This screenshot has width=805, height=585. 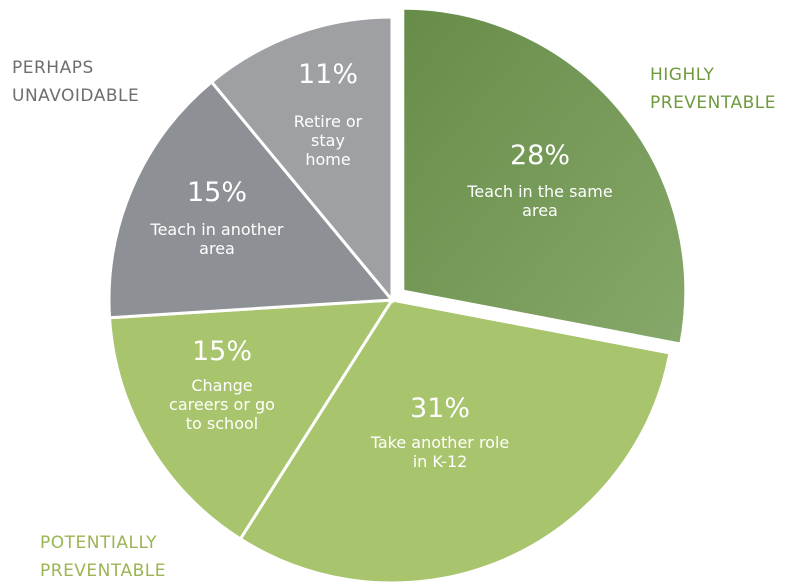 I want to click on slice-label: Take another role in K-12, so click(x=440, y=452).